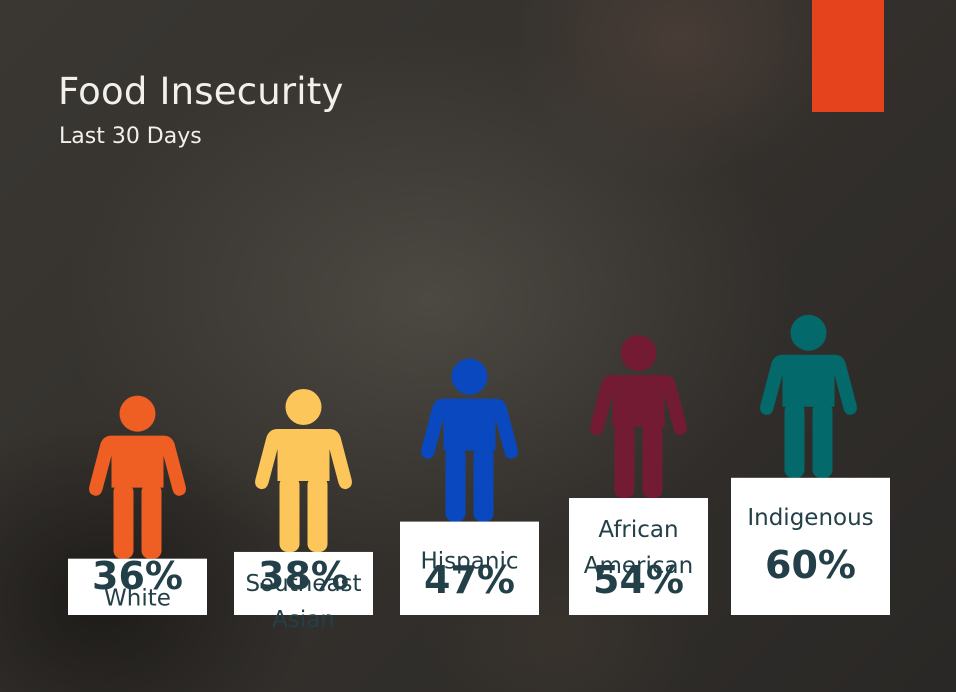 The height and width of the screenshot is (692, 956). What do you see at coordinates (638, 530) in the screenshot?
I see `category-label: African` at bounding box center [638, 530].